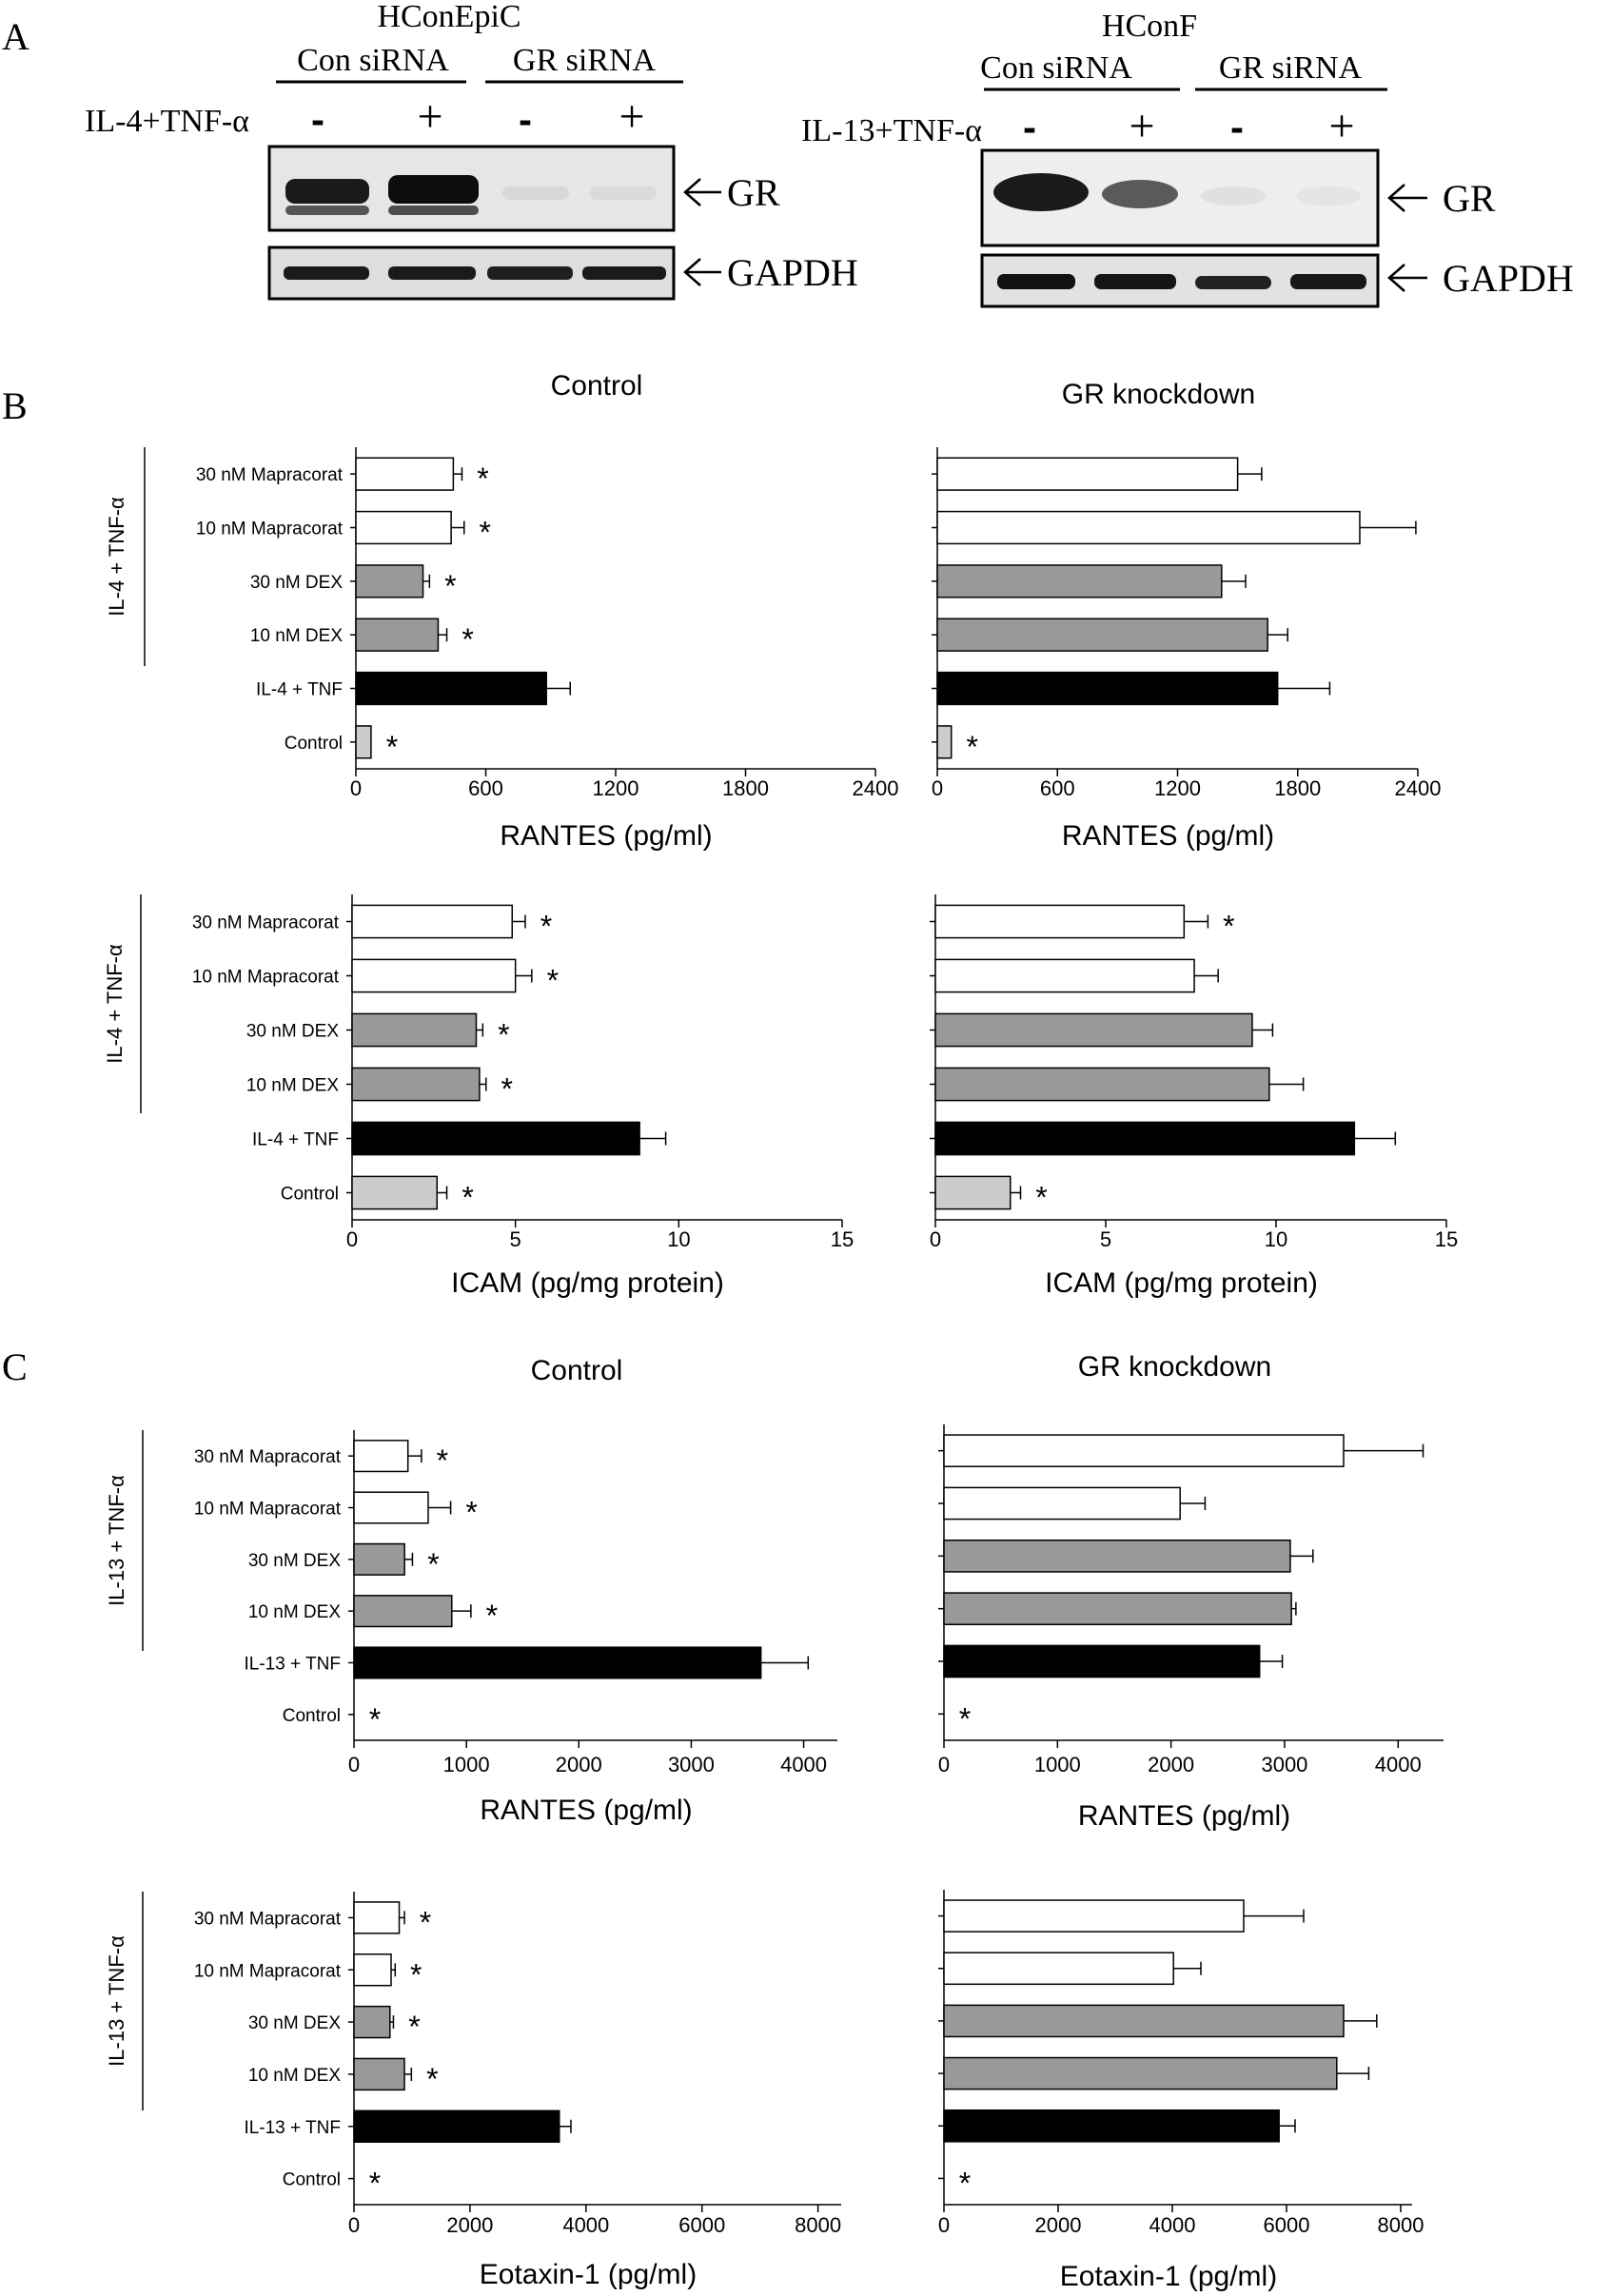 The height and width of the screenshot is (2296, 1611). Describe the element at coordinates (1057, 1764) in the screenshot. I see `x-tick-label: 1000` at that location.